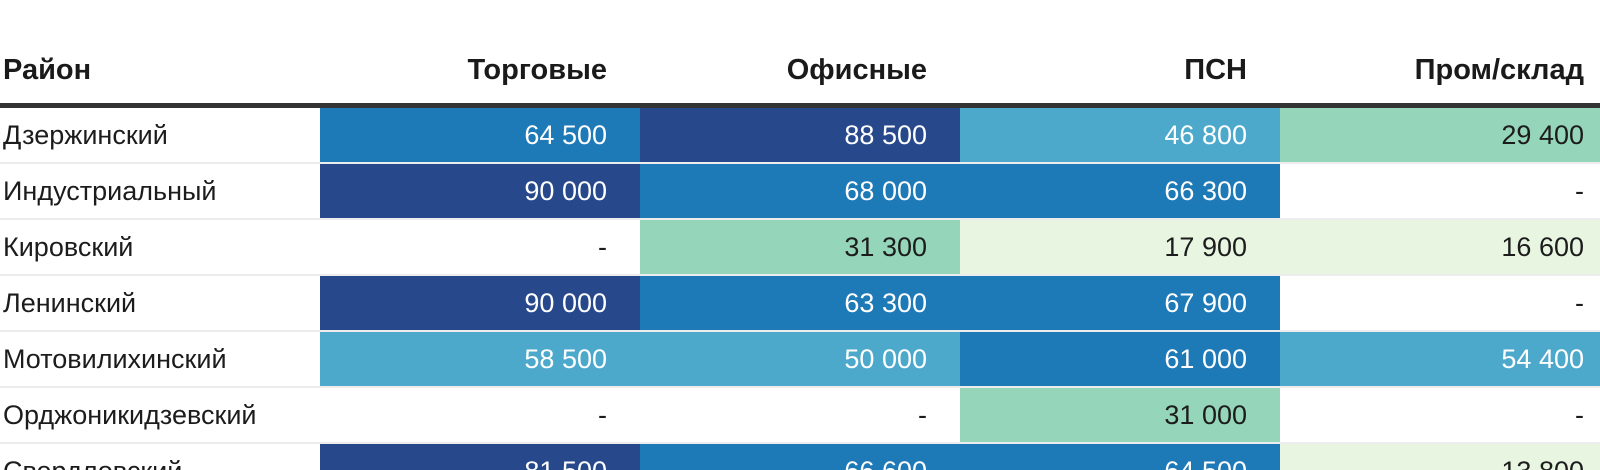 This screenshot has height=470, width=1600. Describe the element at coordinates (160, 456) in the screenshot. I see `district-cell: Свердловский` at that location.